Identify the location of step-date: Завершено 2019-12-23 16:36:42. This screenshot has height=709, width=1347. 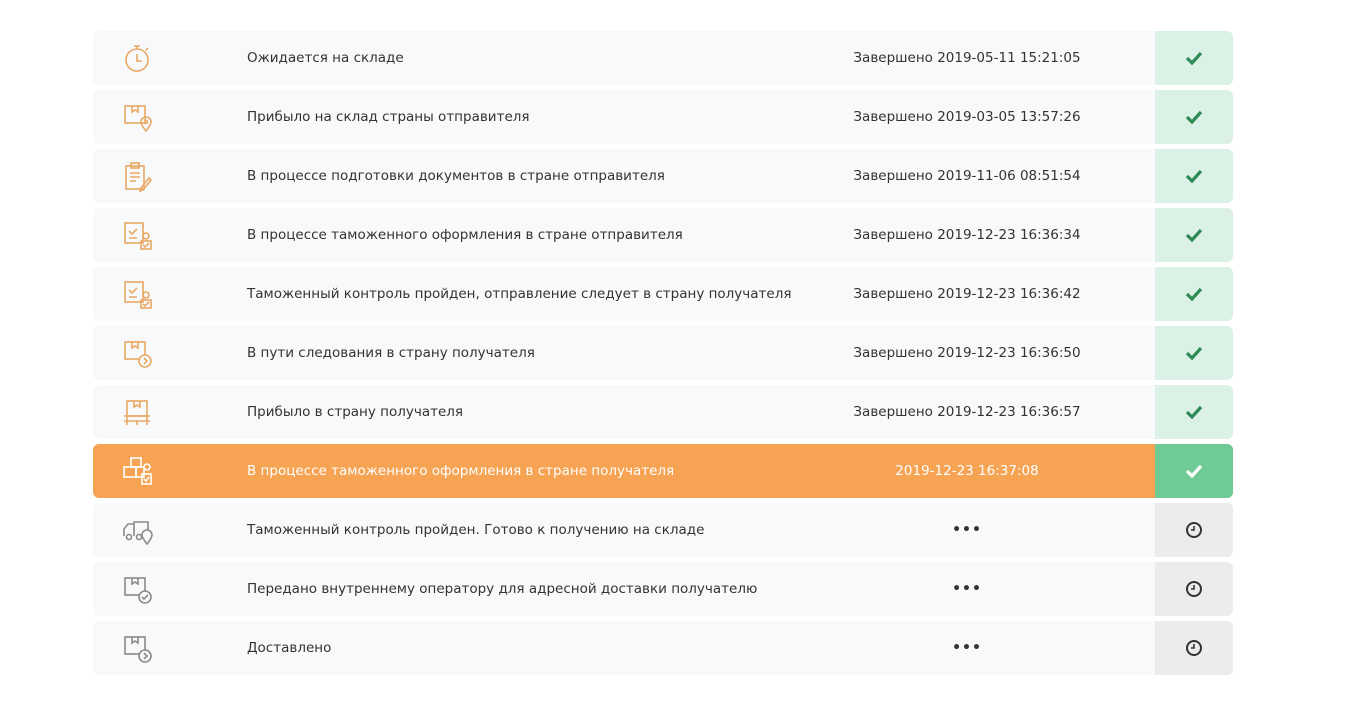
(967, 294).